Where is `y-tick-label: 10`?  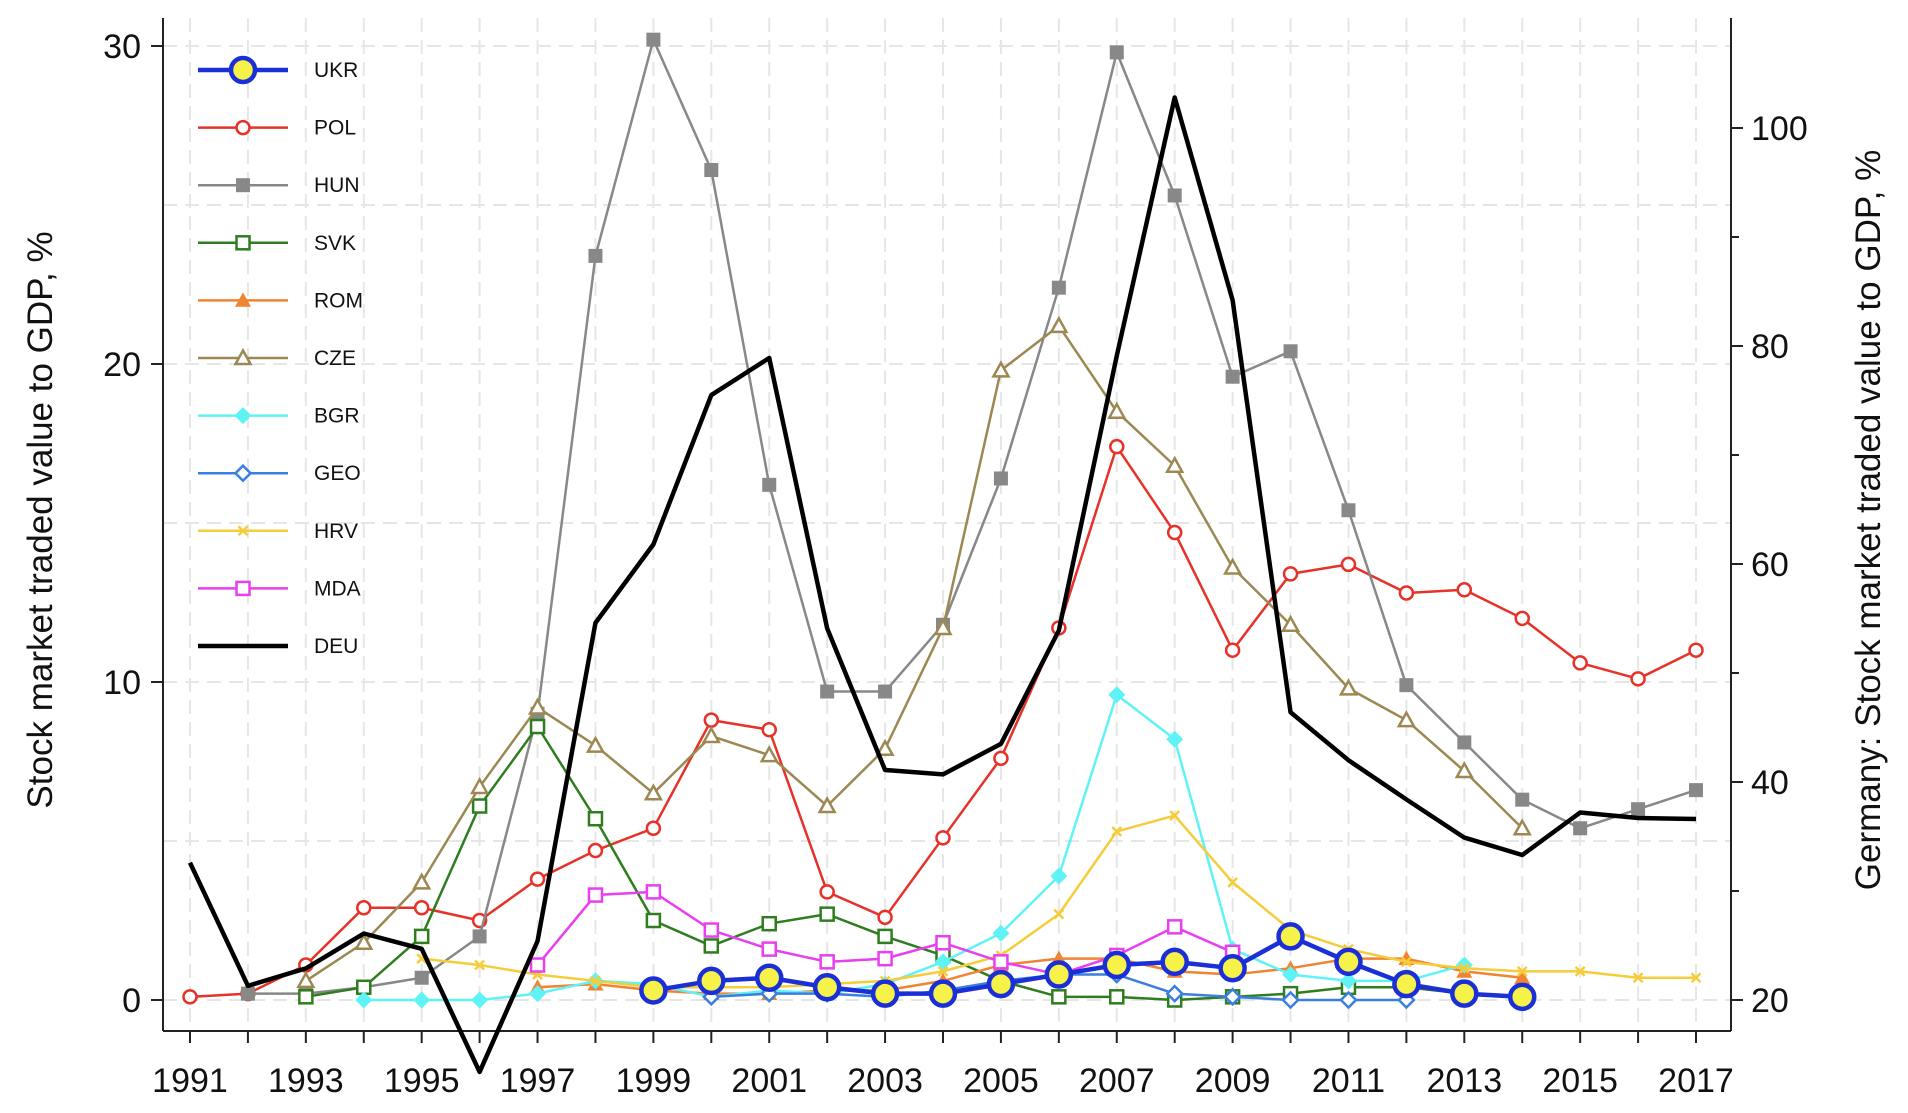
y-tick-label: 10 is located at coordinates (122, 683).